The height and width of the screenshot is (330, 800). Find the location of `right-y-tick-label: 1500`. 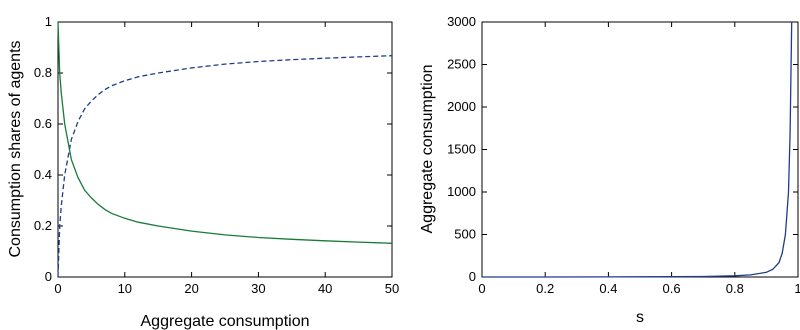

right-y-tick-label: 1500 is located at coordinates (461, 149).